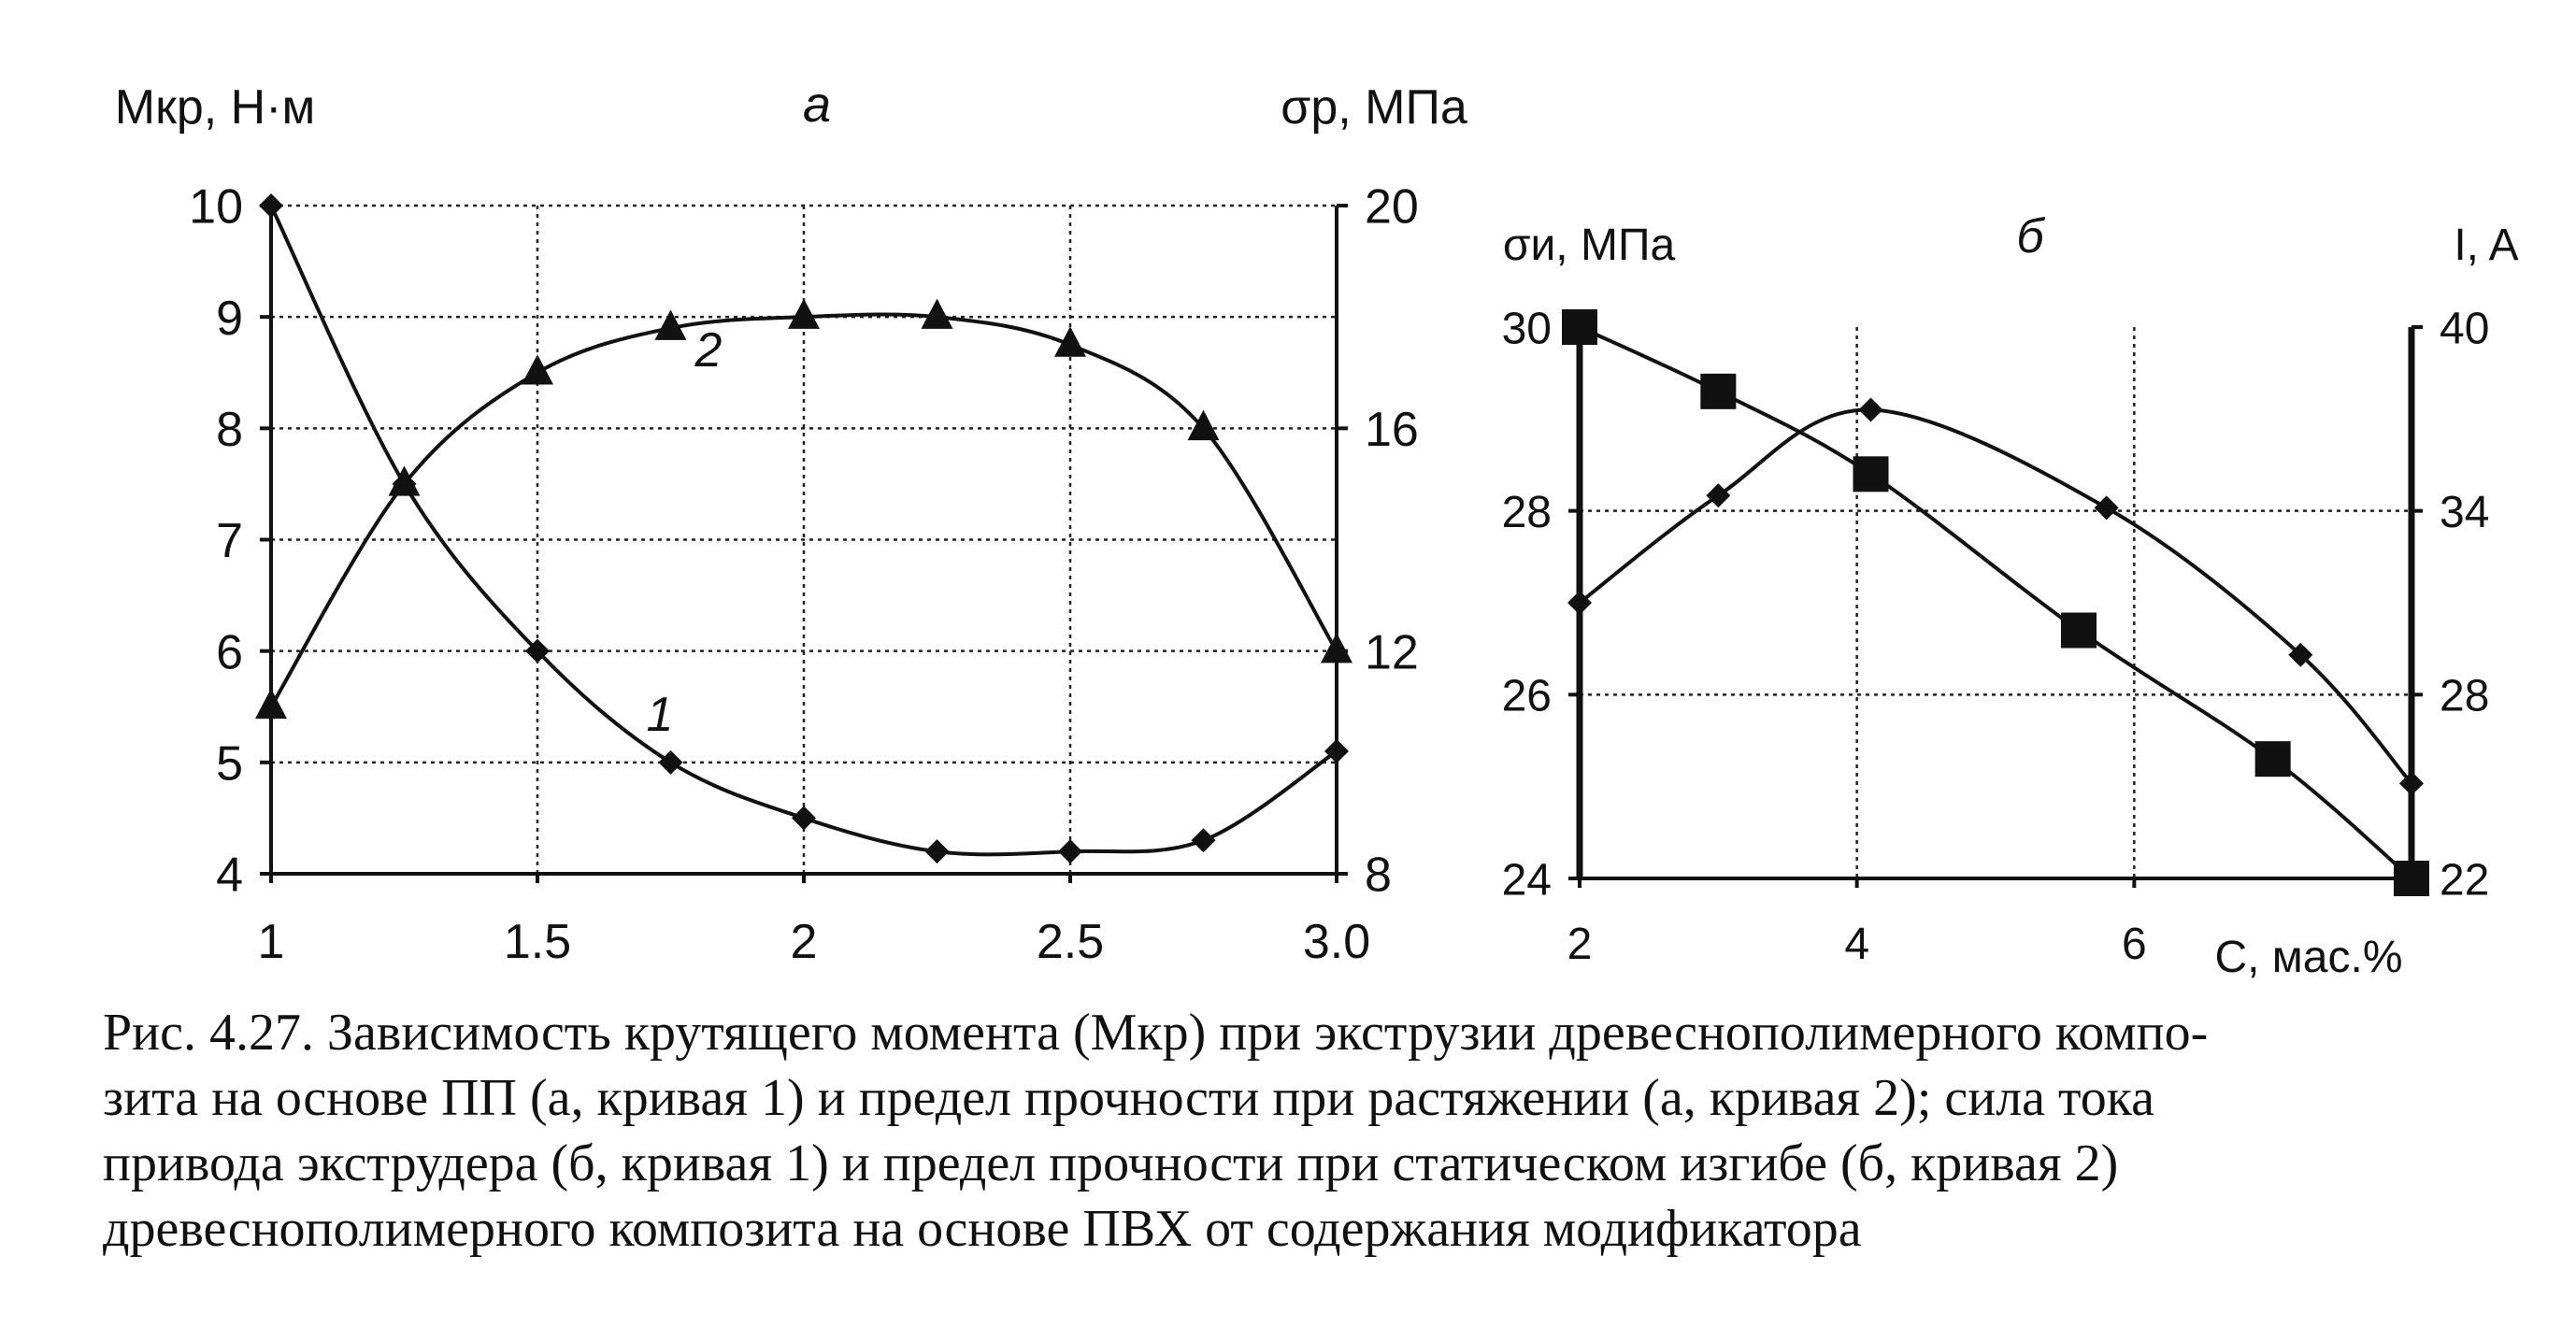 This screenshot has width=2576, height=1327. Describe the element at coordinates (1378, 876) in the screenshot. I see `right-tick-label: 8` at that location.